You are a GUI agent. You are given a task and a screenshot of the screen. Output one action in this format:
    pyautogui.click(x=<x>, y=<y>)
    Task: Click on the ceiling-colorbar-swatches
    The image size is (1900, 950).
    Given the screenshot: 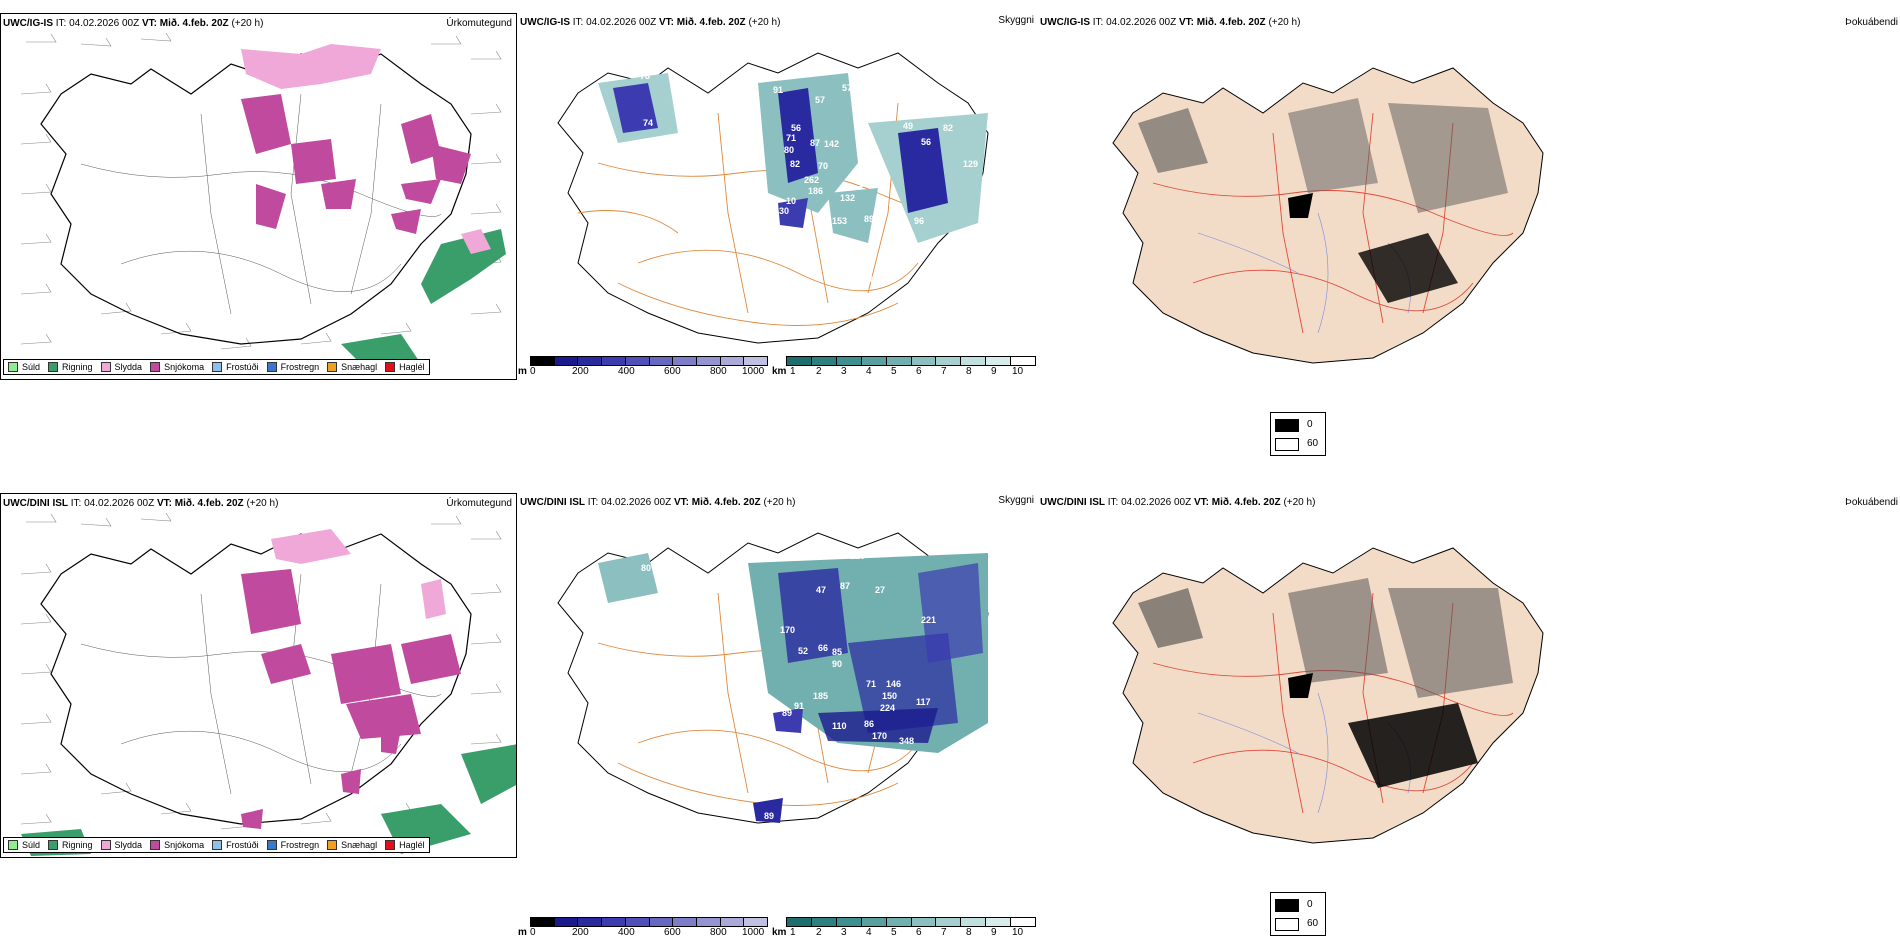 What is the action you would take?
    pyautogui.click(x=649, y=922)
    